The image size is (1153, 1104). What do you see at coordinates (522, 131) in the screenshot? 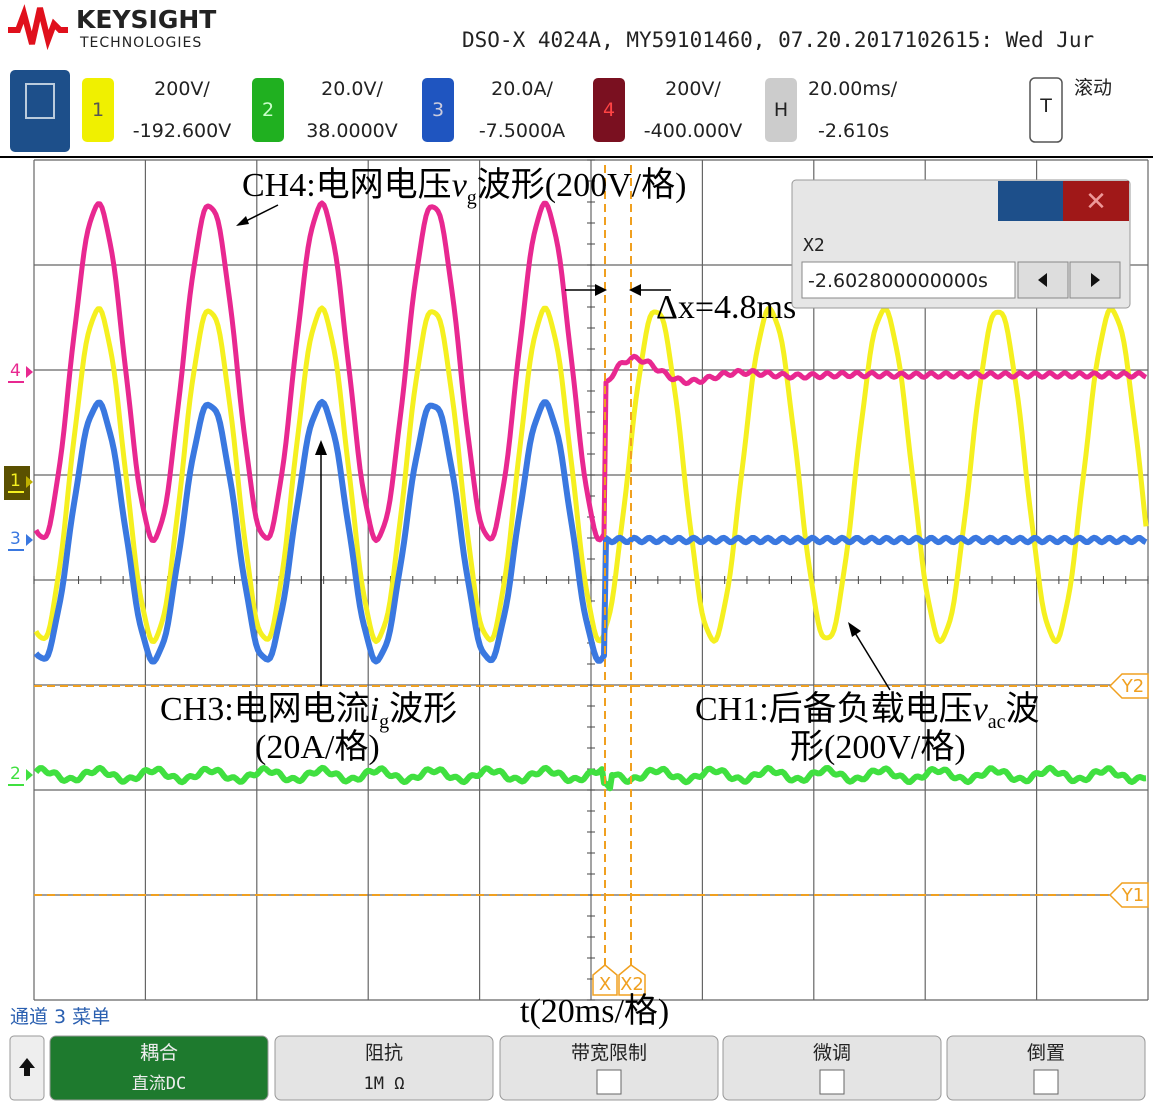
I see `channel-offset: -7.5000A` at bounding box center [522, 131].